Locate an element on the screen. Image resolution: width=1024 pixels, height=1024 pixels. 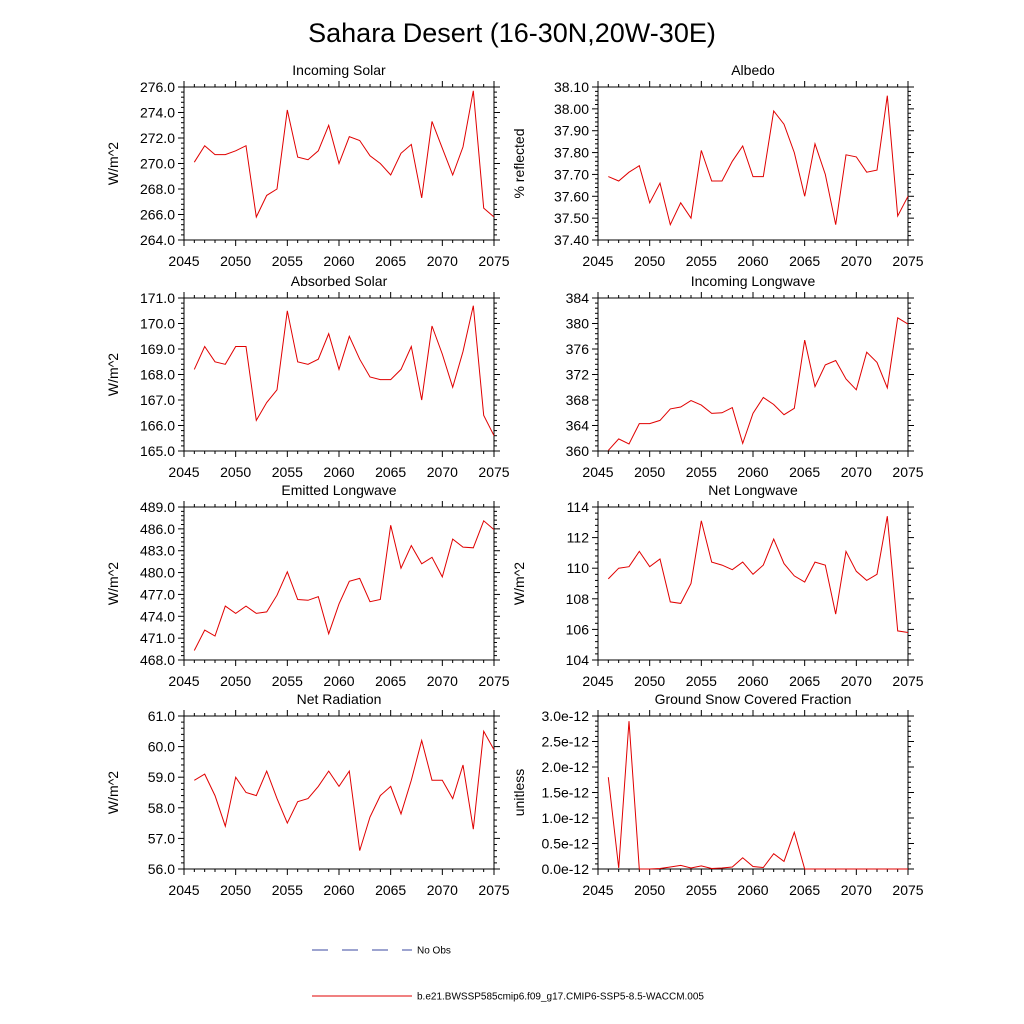
y-tick-label: 114 is located at coordinates (578, 507).